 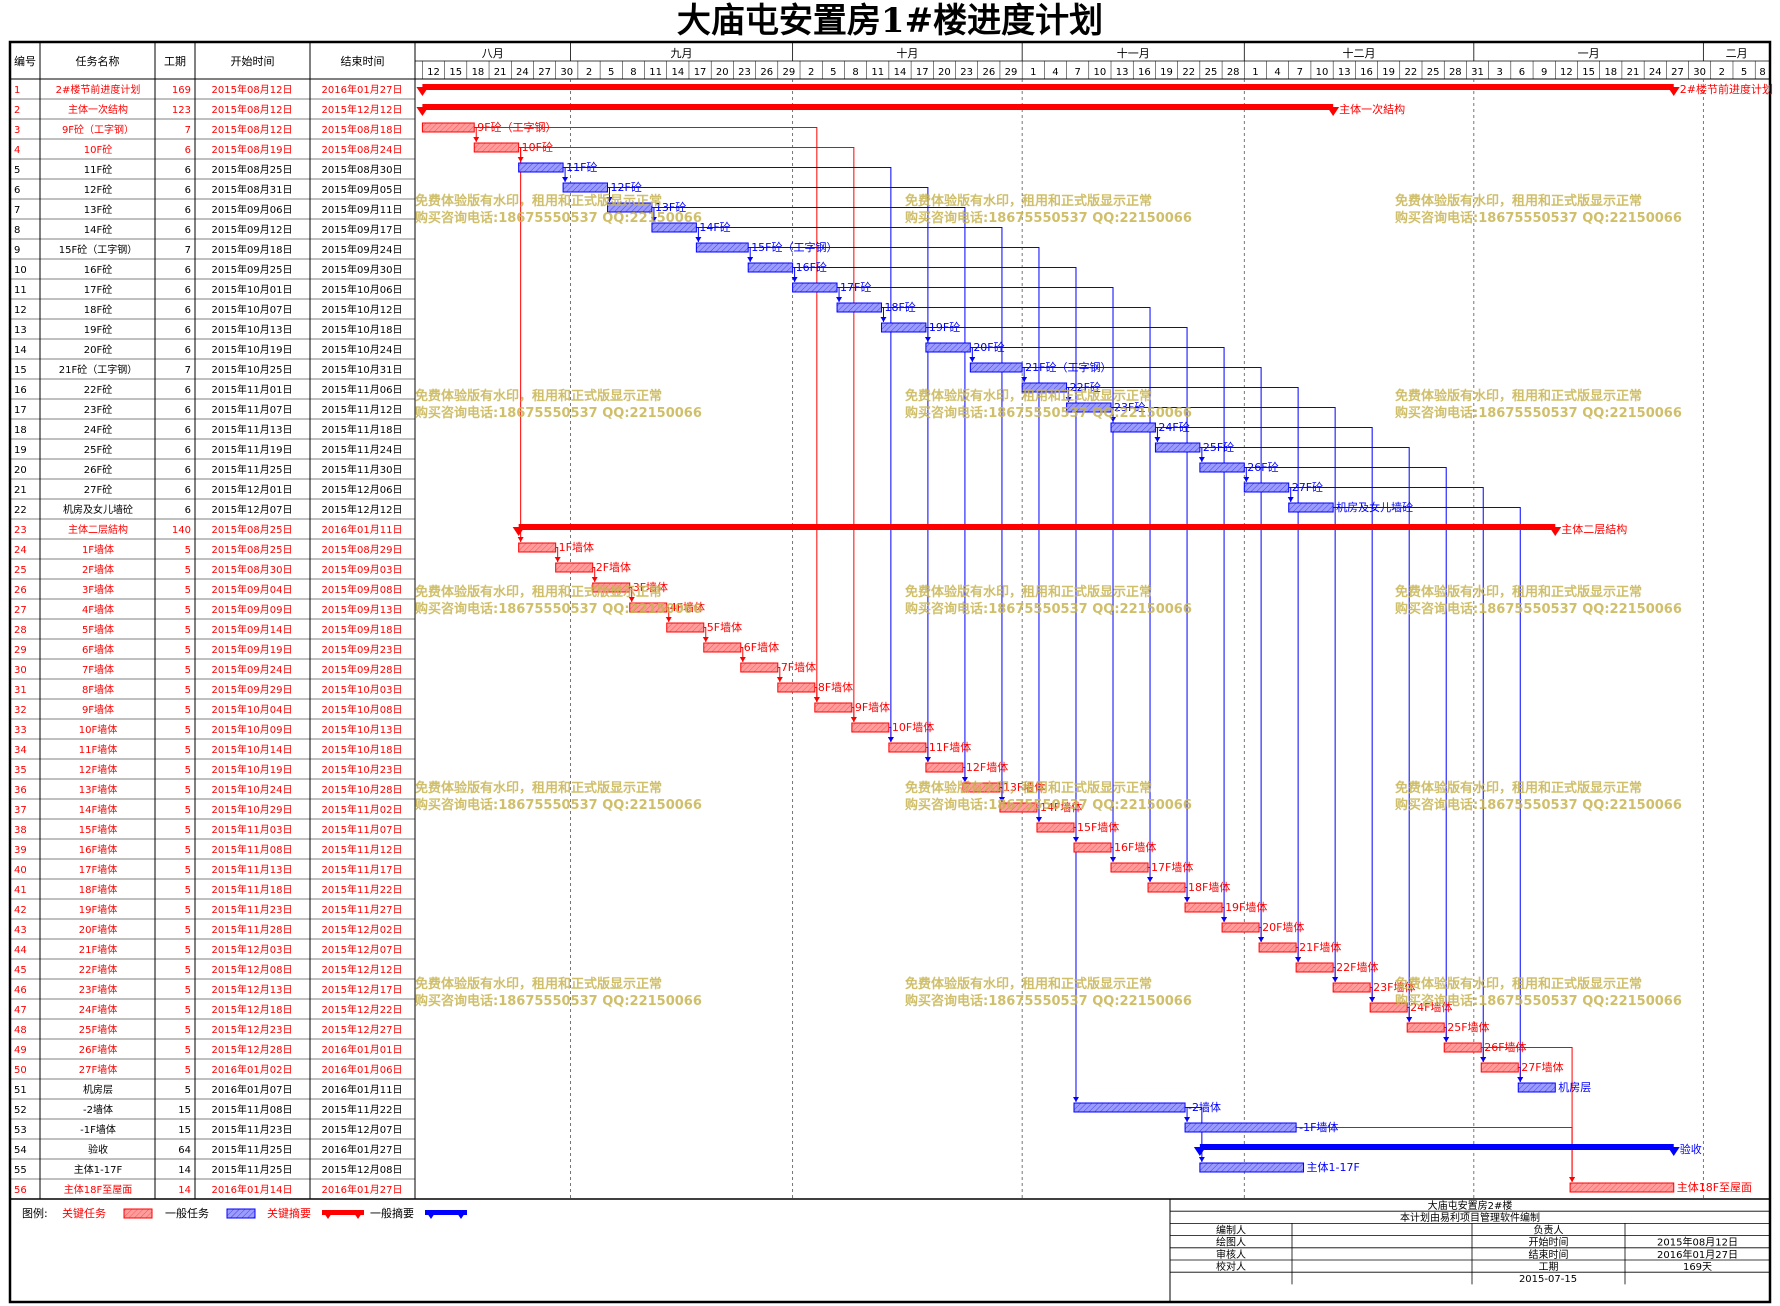 I want to click on bar-label: 22F砼, so click(x=1085, y=387).